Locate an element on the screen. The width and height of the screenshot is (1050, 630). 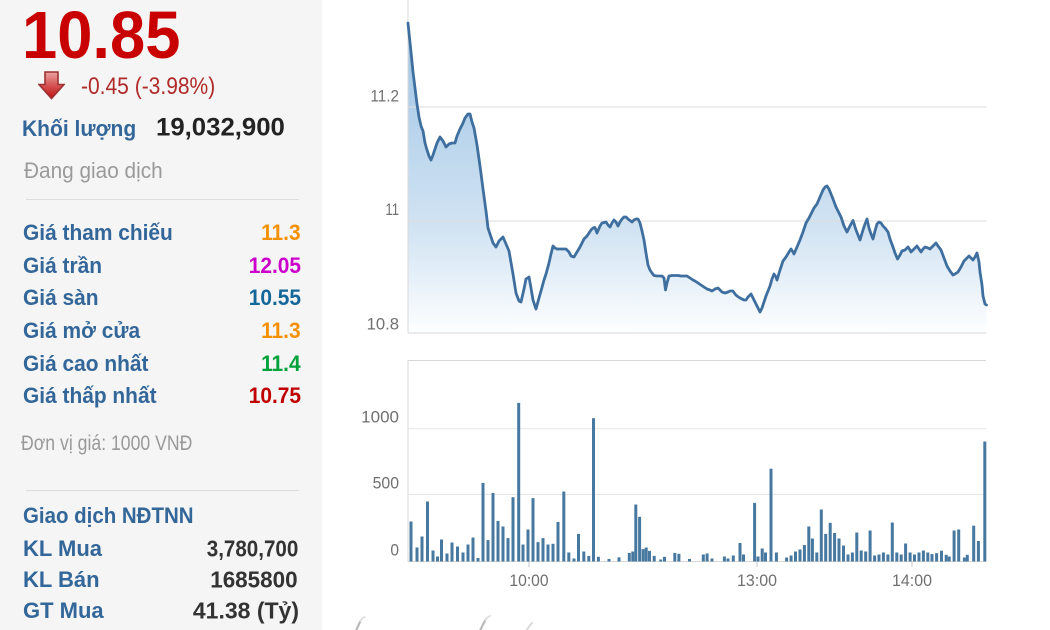
svg-text: 1000 is located at coordinates (380, 417).